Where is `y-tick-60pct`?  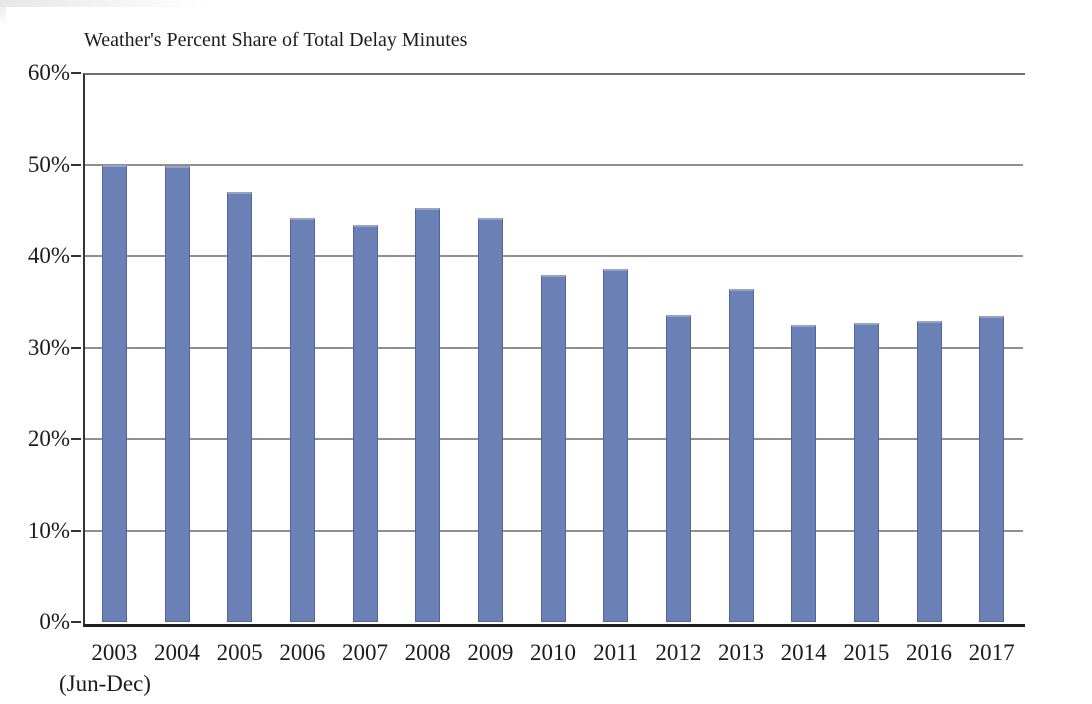
y-tick-60pct is located at coordinates (76, 73).